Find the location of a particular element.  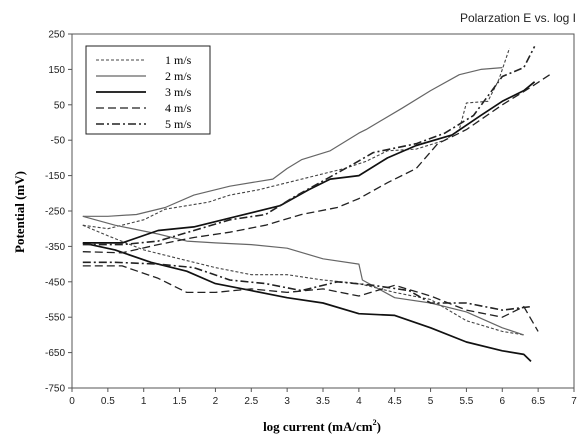

x-tick-label: 3 is located at coordinates (287, 401).